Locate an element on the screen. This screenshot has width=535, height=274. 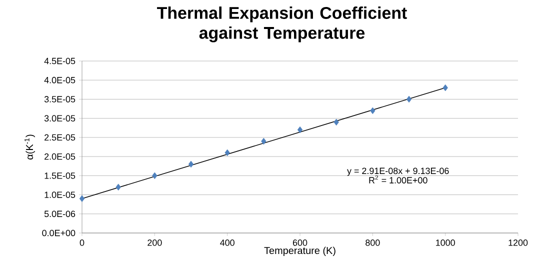
y-tick-label: 3.5E-05 is located at coordinates (60, 99).